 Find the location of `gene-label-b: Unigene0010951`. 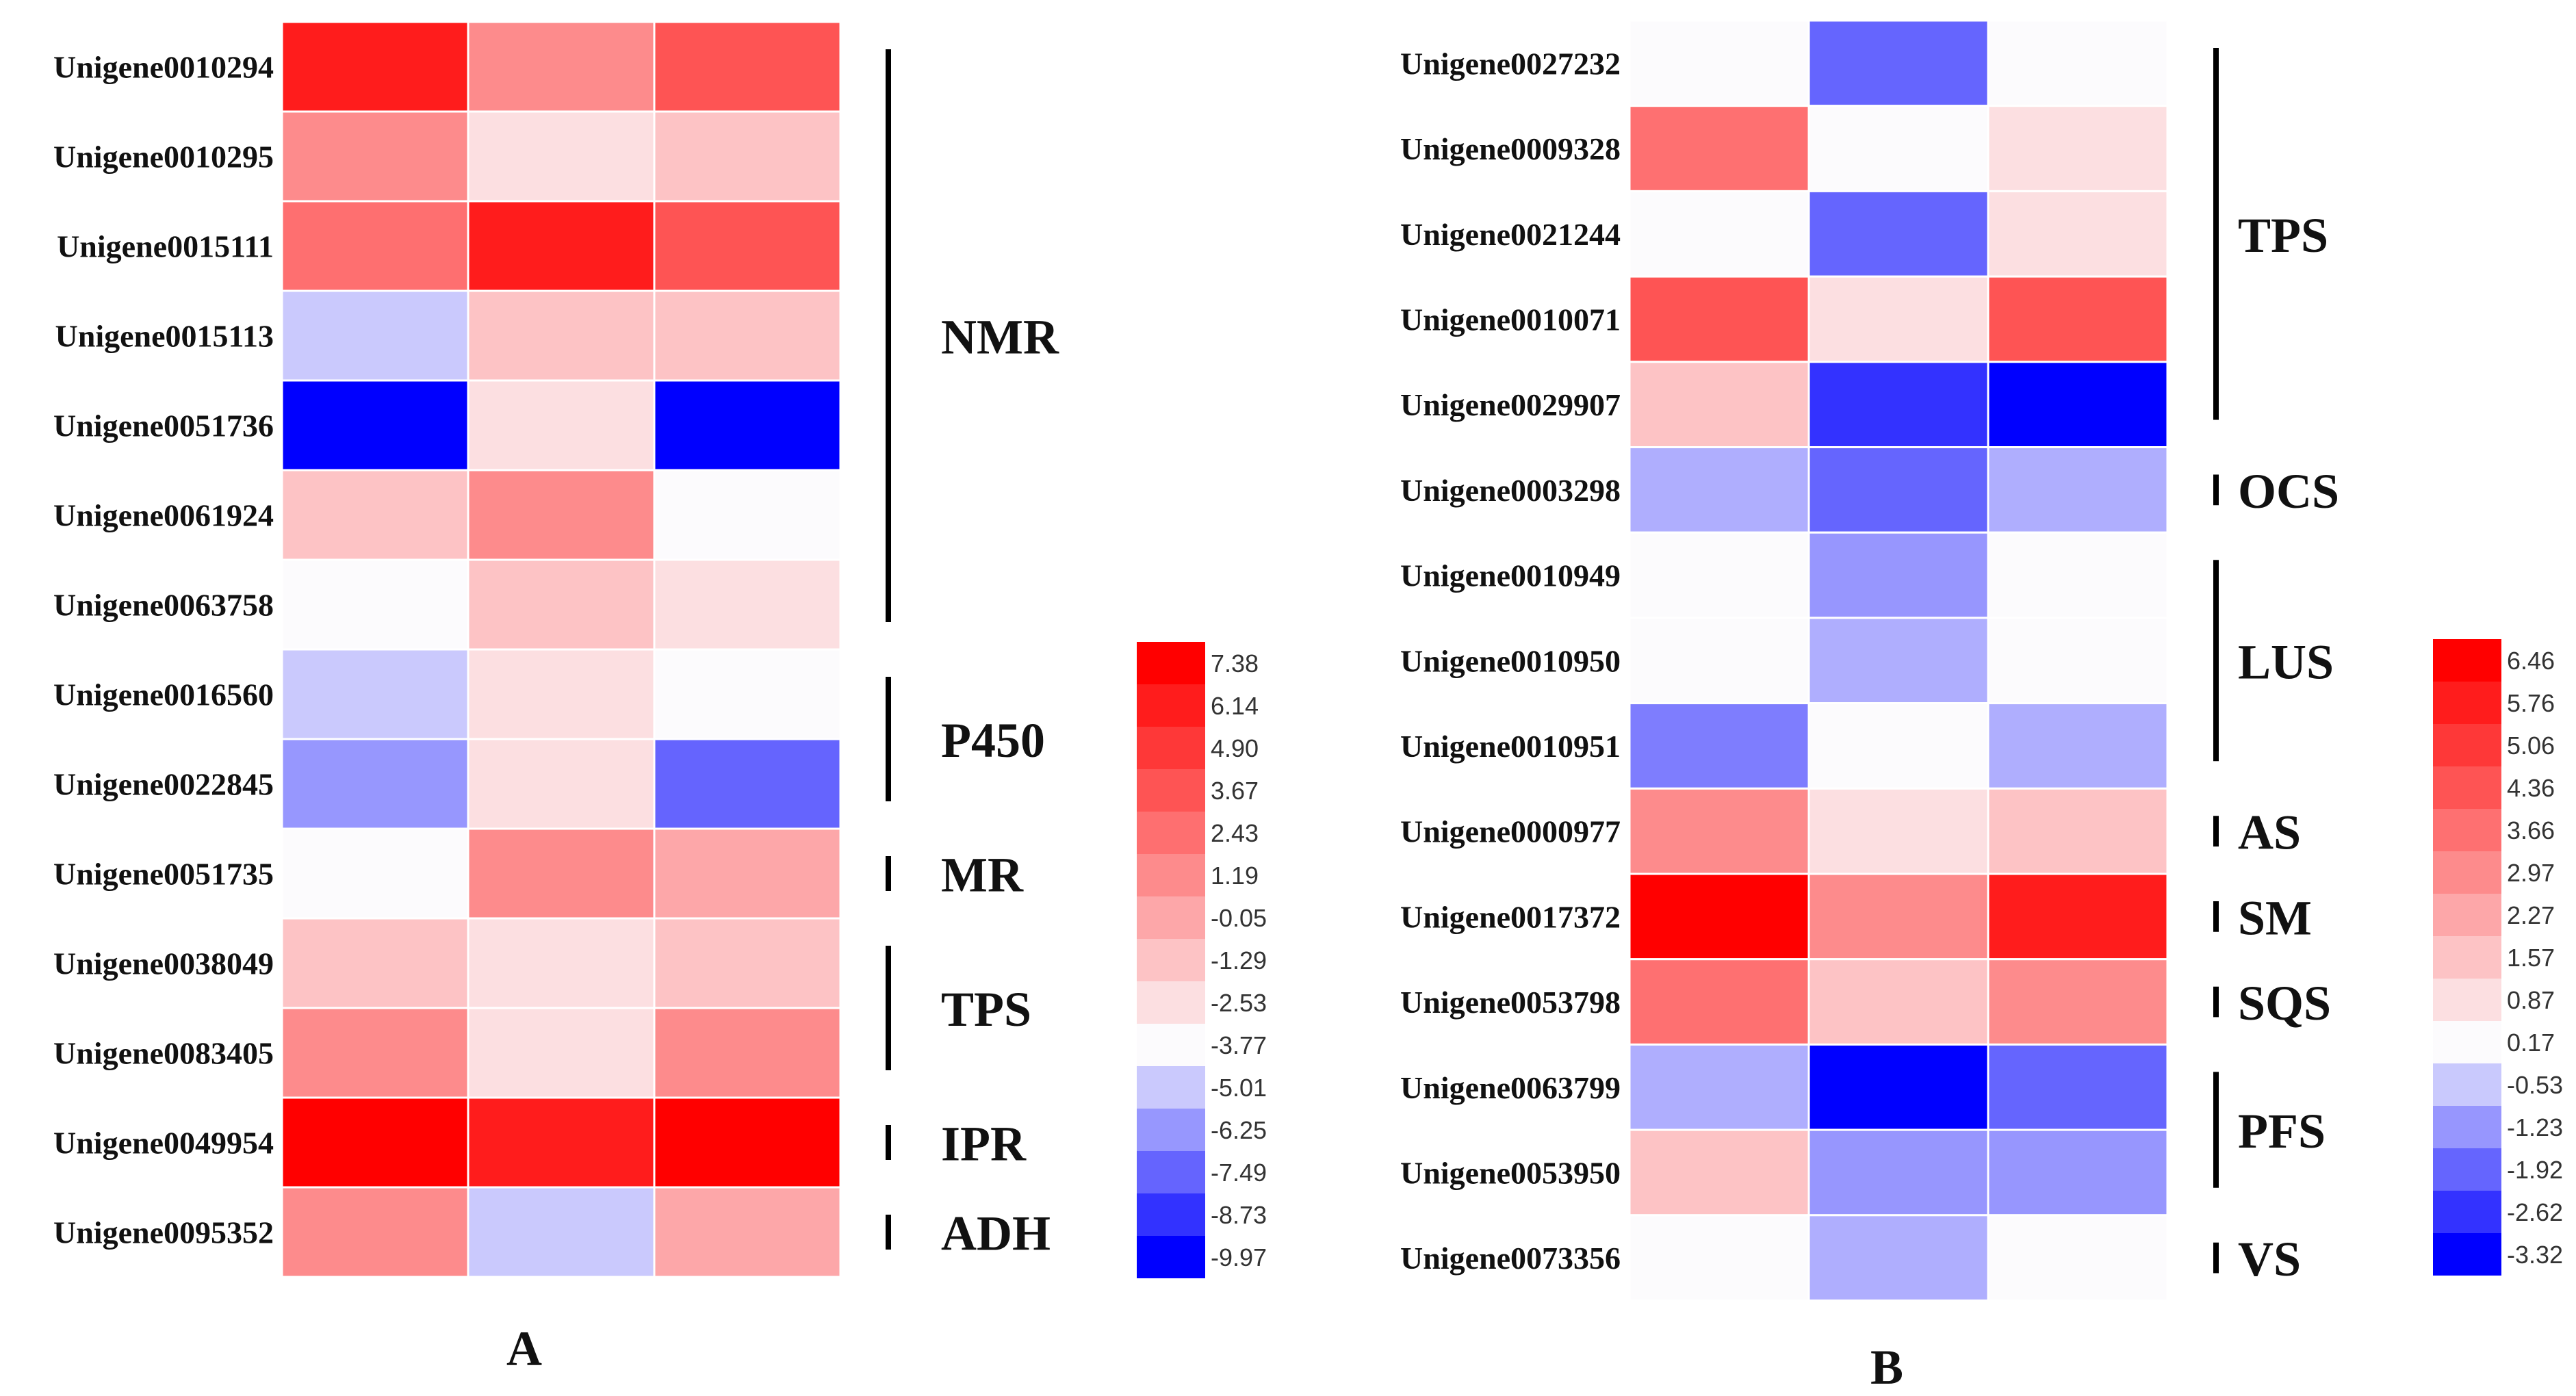

gene-label-b: Unigene0010951 is located at coordinates (1510, 746).